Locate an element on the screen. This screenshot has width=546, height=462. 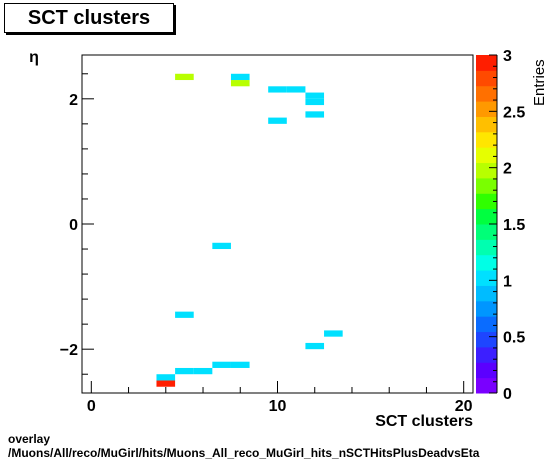
x-tick-label: 10 is located at coordinates (278, 406).